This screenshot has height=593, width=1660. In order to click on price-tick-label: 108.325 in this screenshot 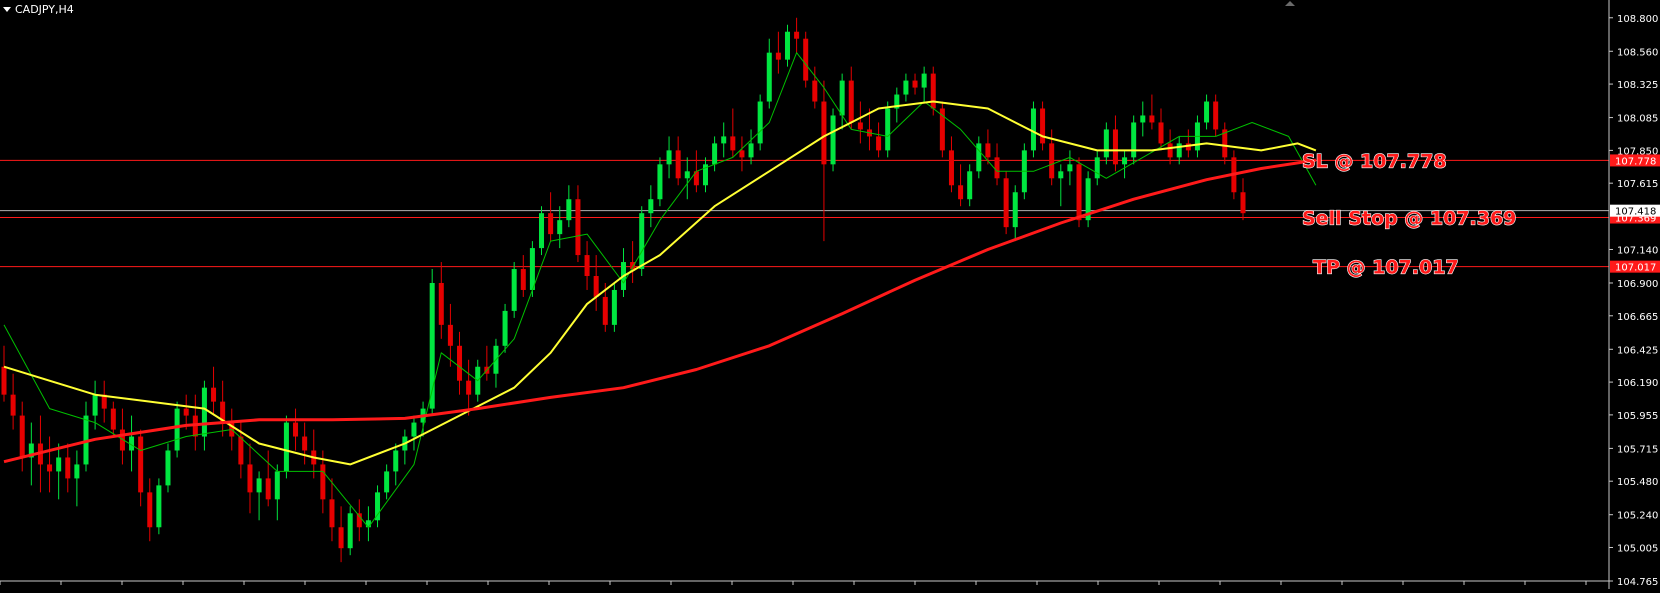, I will do `click(1637, 85)`.